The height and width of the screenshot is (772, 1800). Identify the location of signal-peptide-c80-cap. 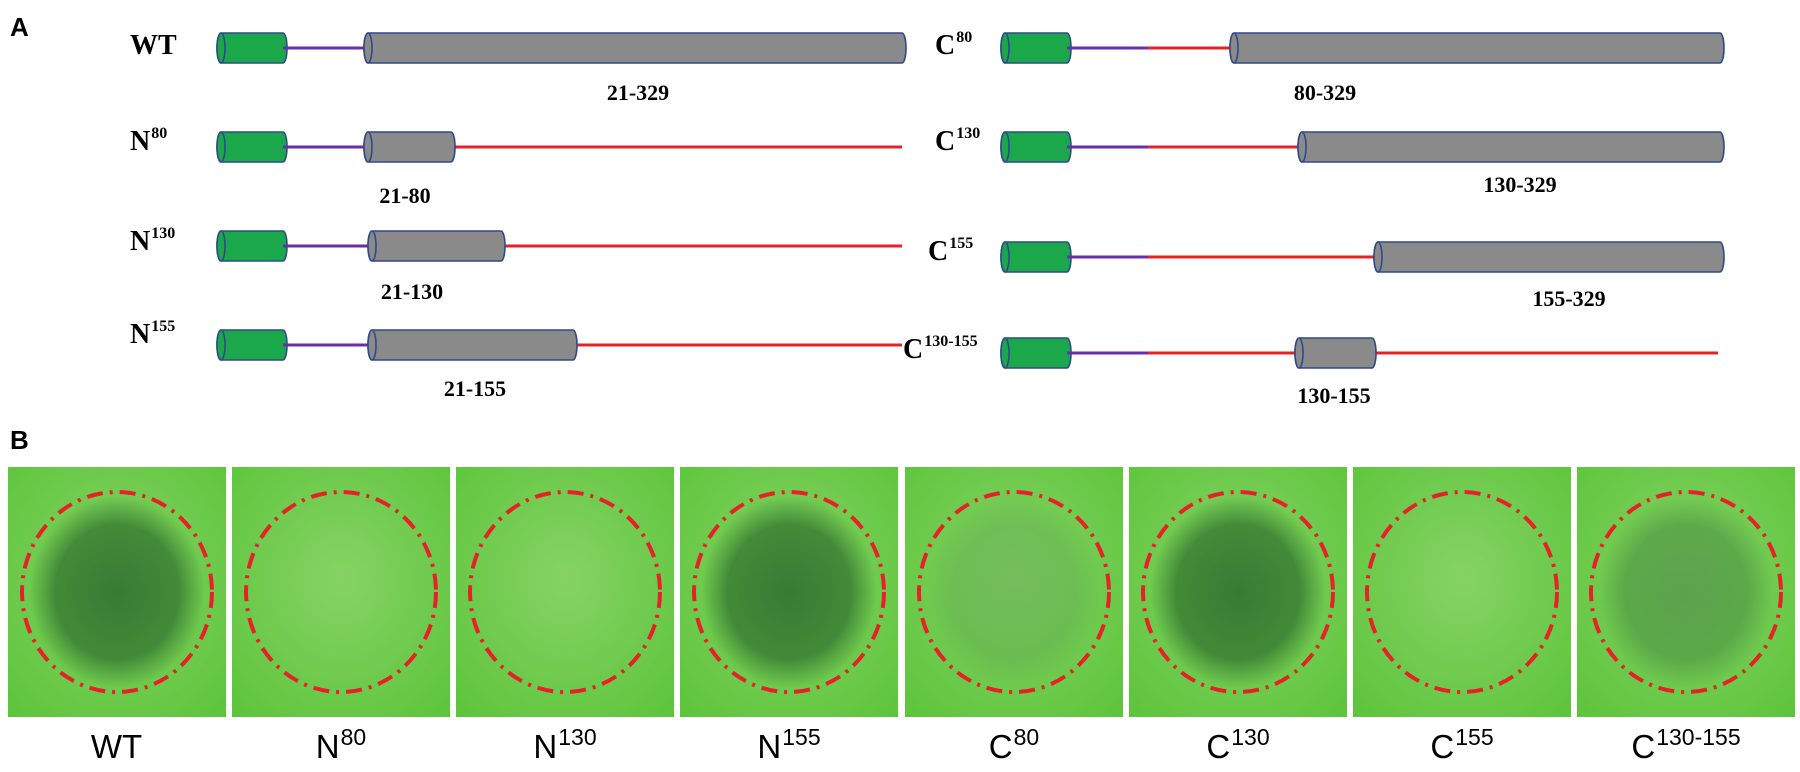
(1005, 48).